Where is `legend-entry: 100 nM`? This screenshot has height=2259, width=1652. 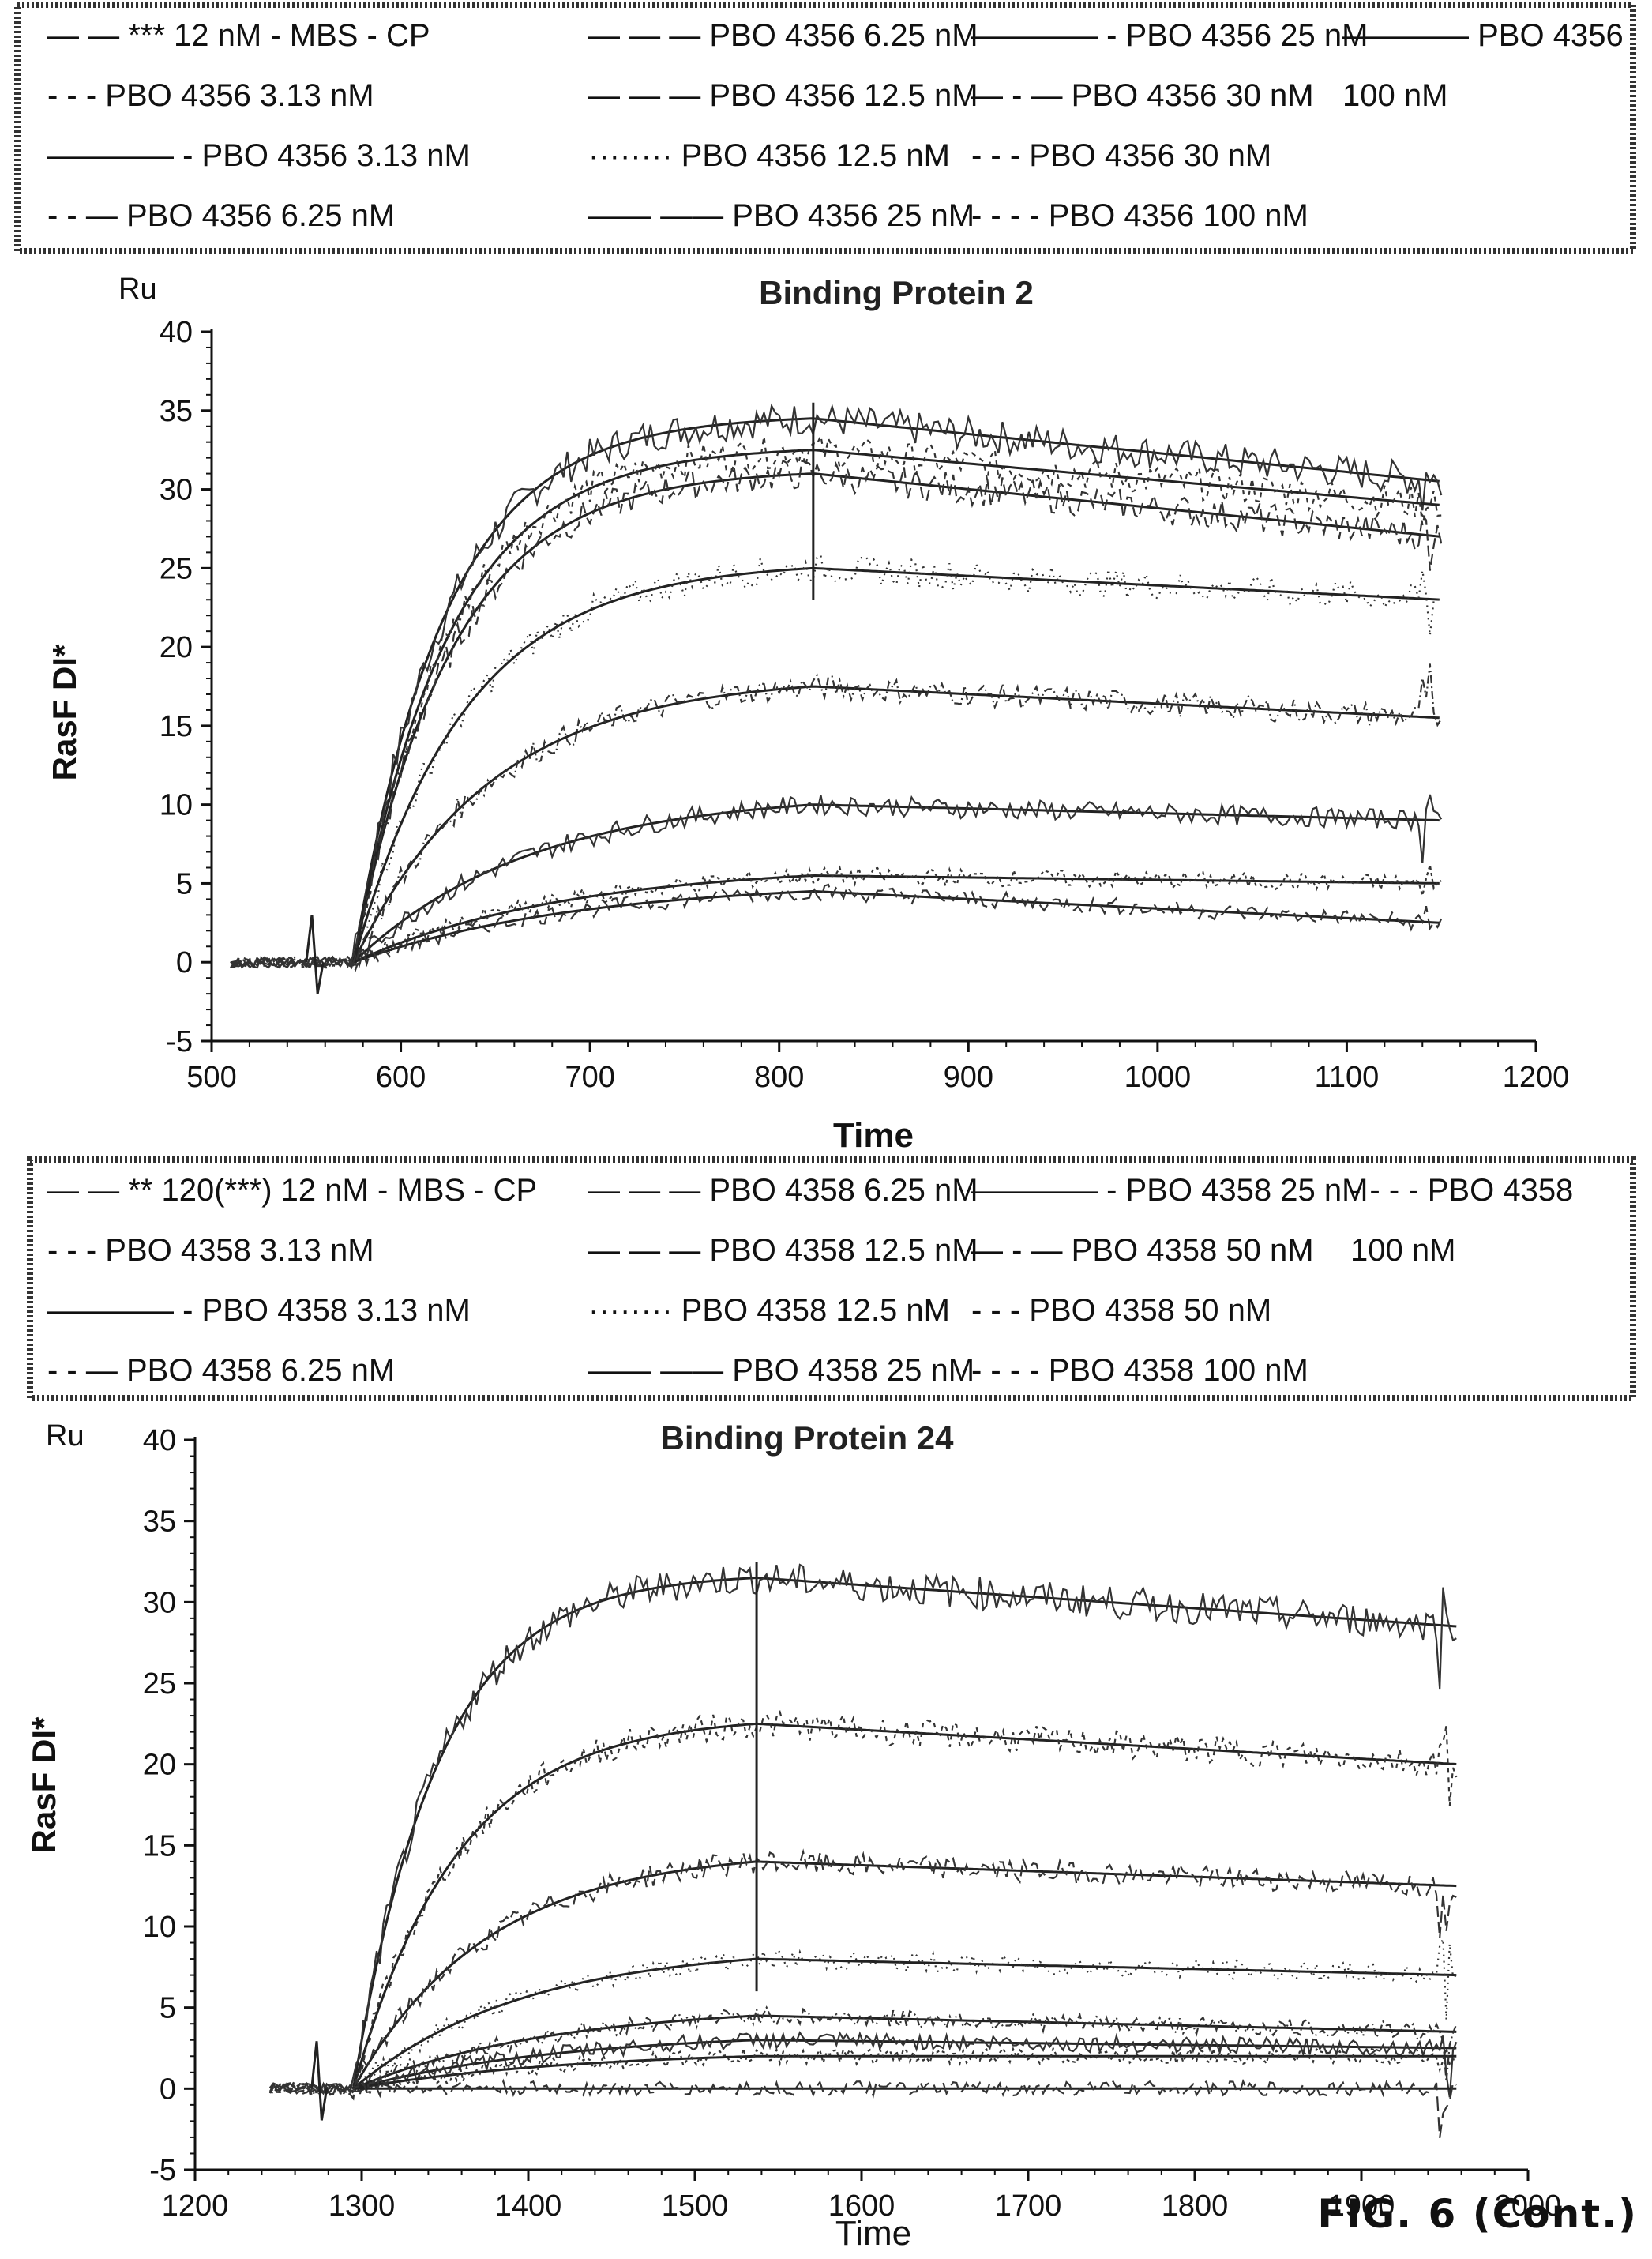
legend-entry: 100 nM is located at coordinates (1394, 95).